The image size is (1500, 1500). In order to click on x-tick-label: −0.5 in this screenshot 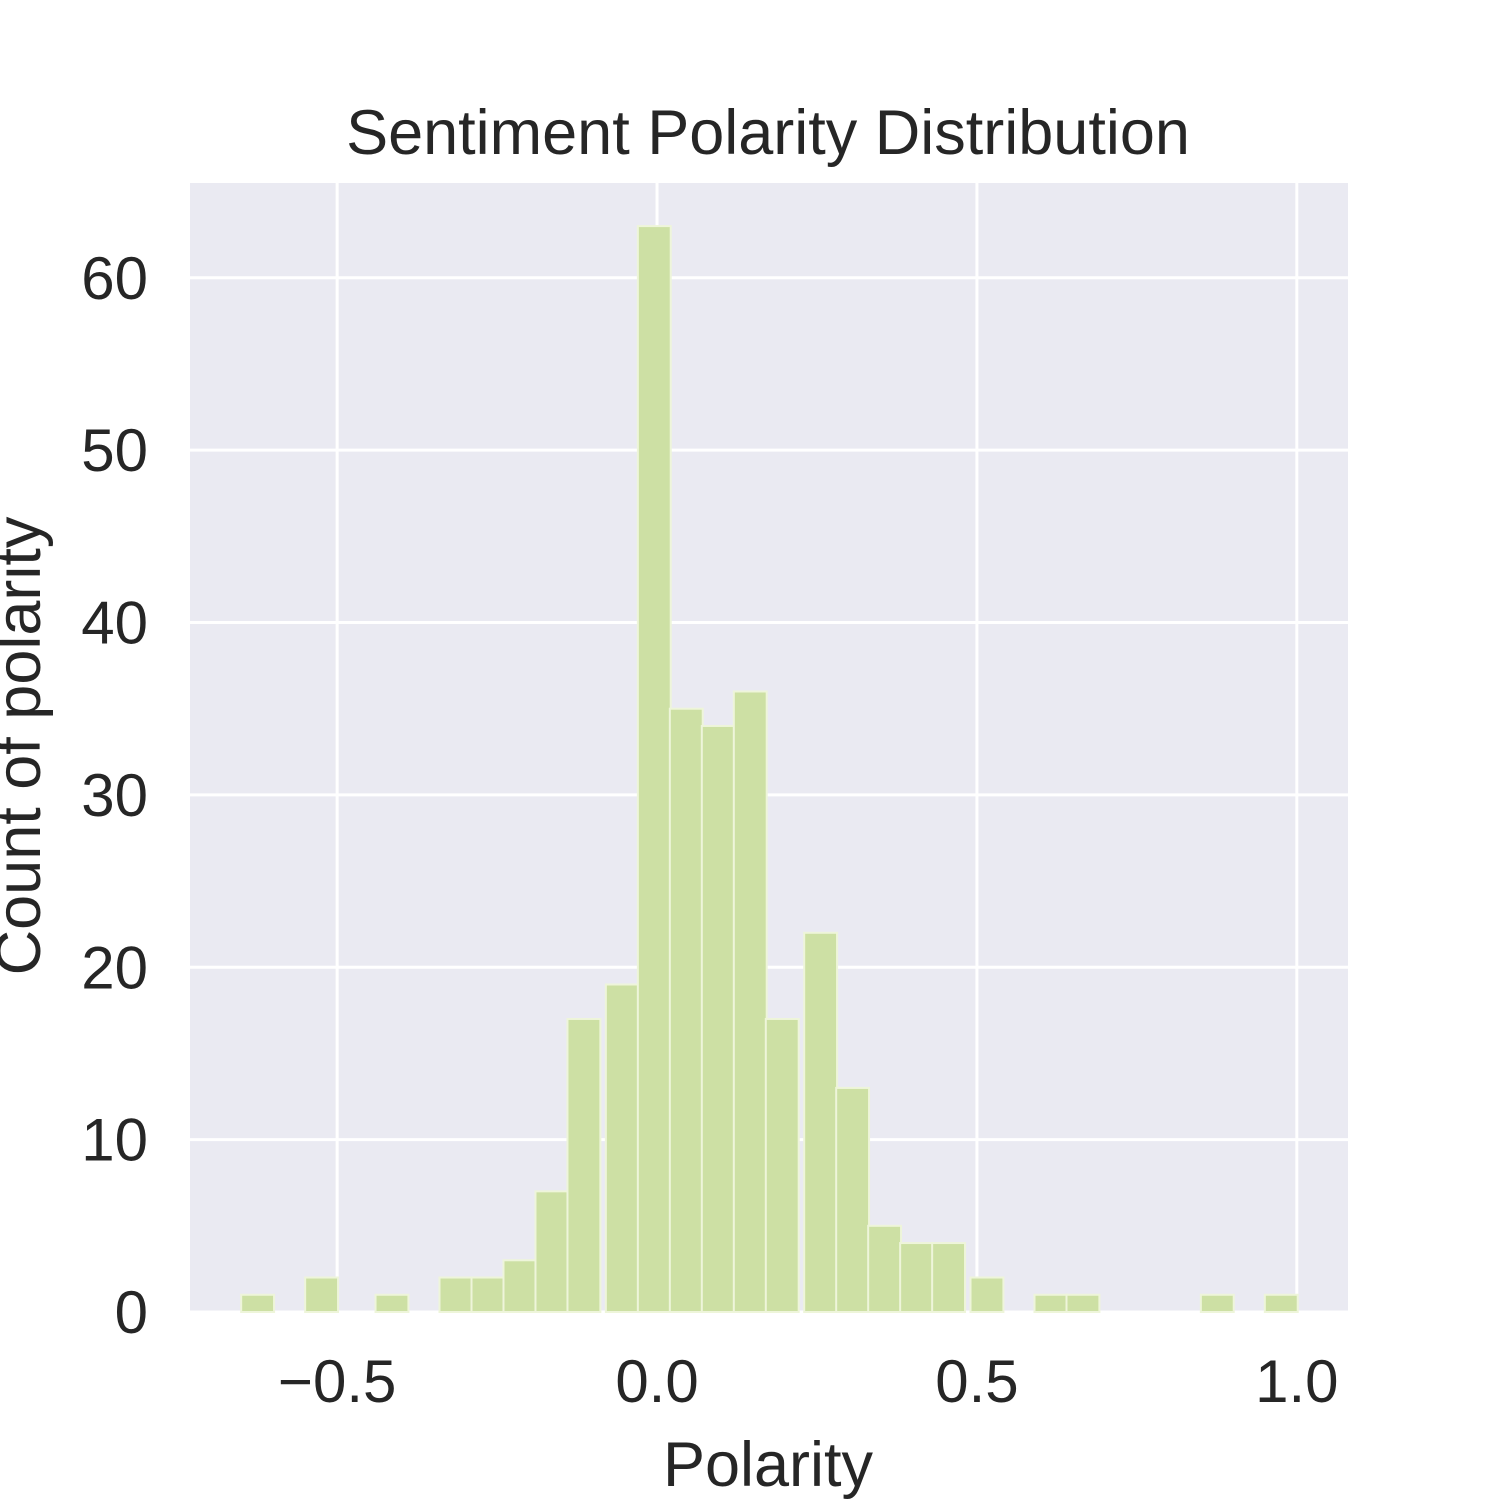, I will do `click(337, 1381)`.